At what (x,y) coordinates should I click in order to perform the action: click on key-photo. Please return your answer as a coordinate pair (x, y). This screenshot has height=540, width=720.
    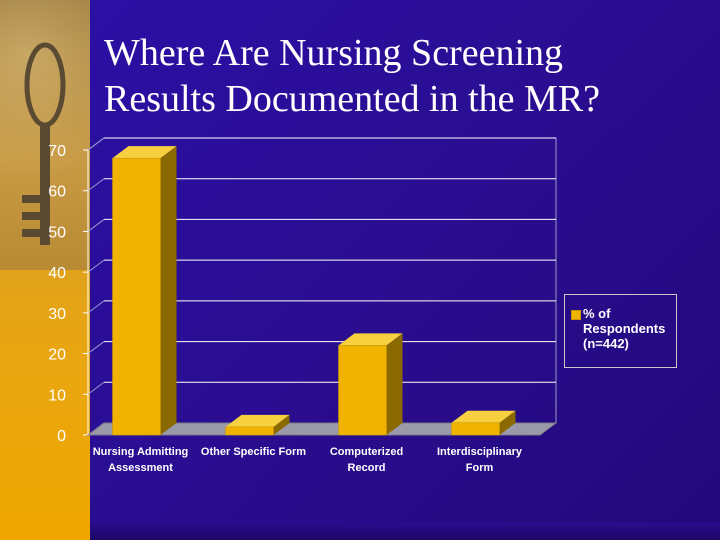
    Looking at the image, I should click on (45, 135).